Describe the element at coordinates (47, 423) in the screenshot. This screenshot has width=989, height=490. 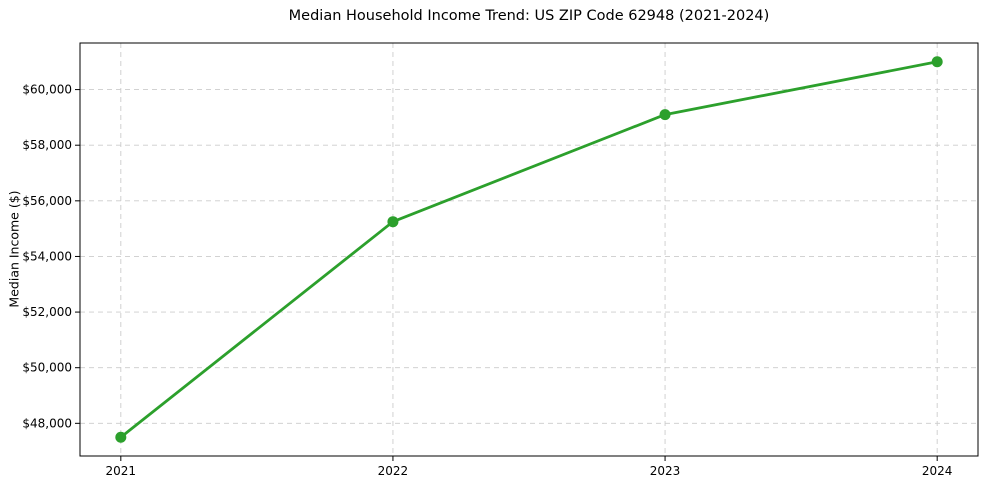
I see `y-tick-label: $48,000` at that location.